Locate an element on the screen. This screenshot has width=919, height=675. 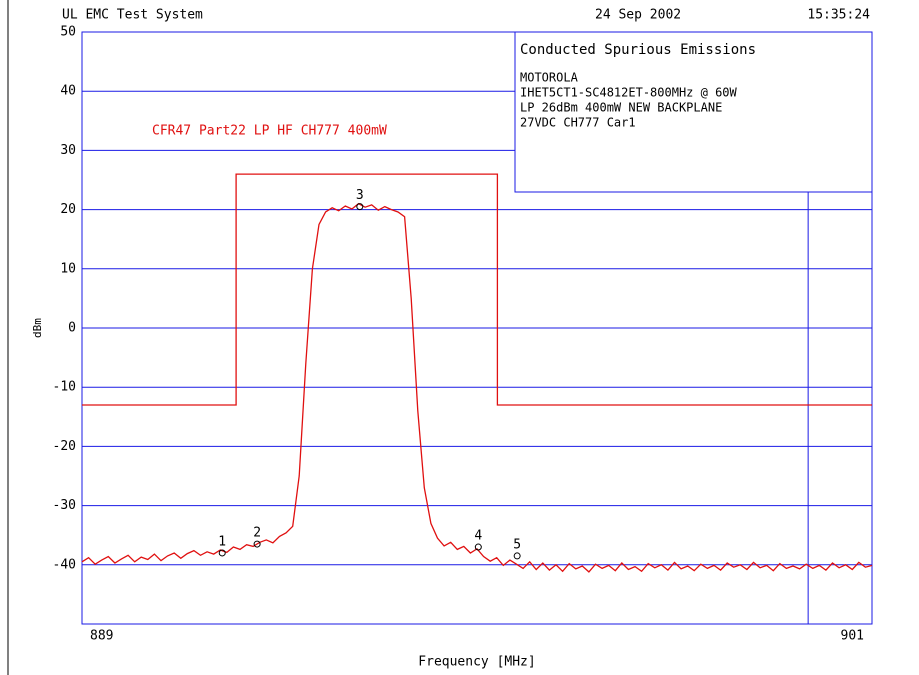
info-line: IHET5CT1-SC4812ET-800MHz @ 60W is located at coordinates (629, 93).